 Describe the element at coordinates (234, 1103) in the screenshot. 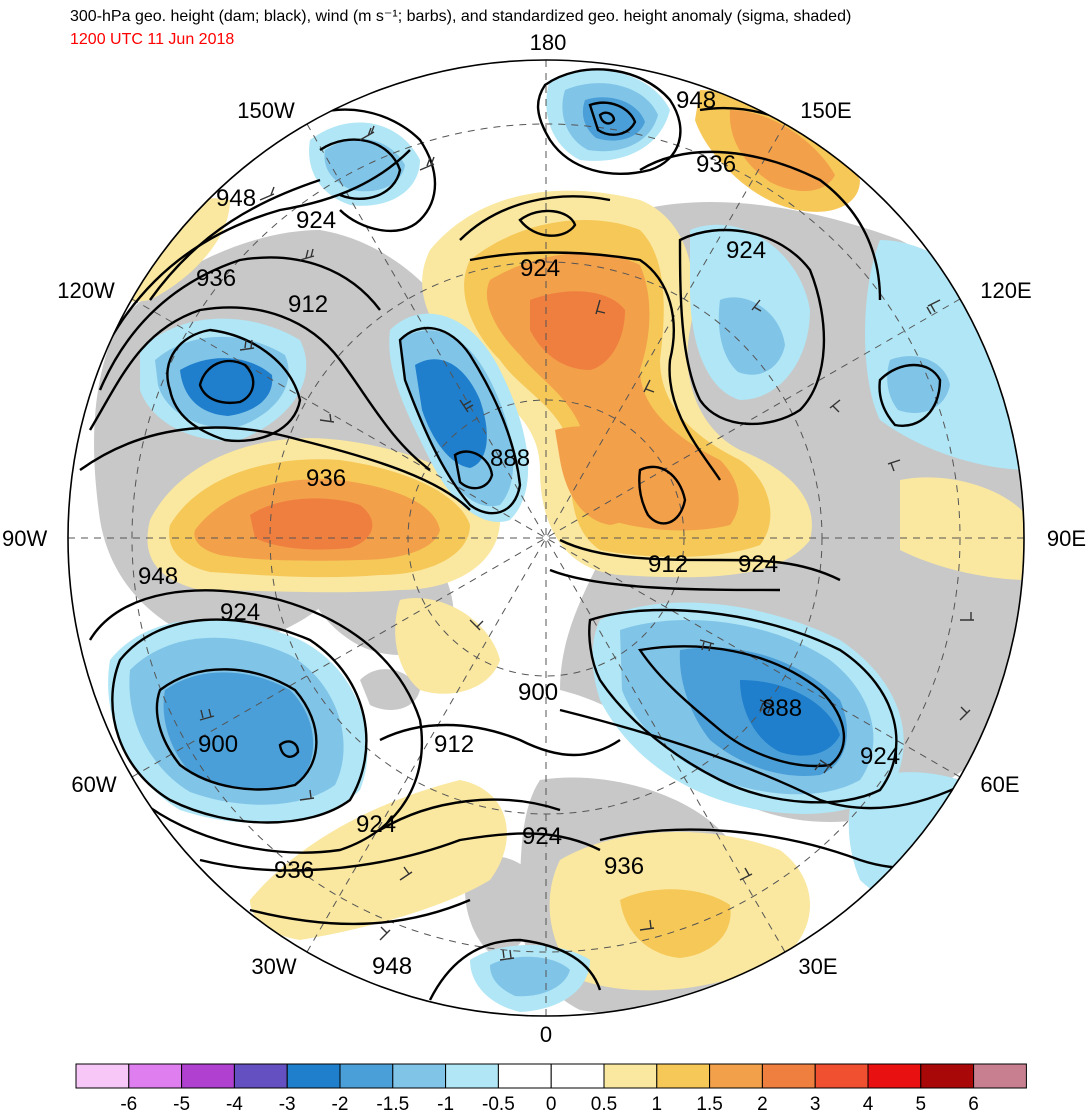

I see `colorbar-tick-label: -4` at that location.